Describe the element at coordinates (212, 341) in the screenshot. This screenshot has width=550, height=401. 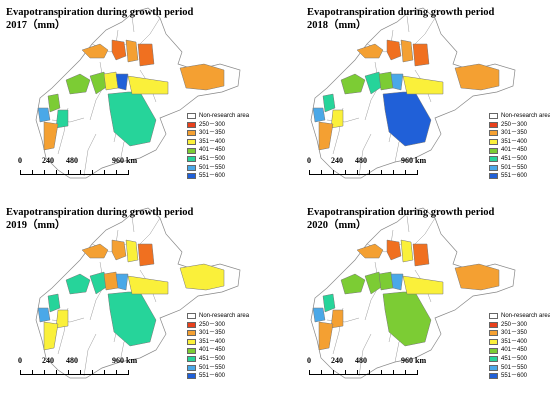
I see `legend-label: 351－400` at that location.